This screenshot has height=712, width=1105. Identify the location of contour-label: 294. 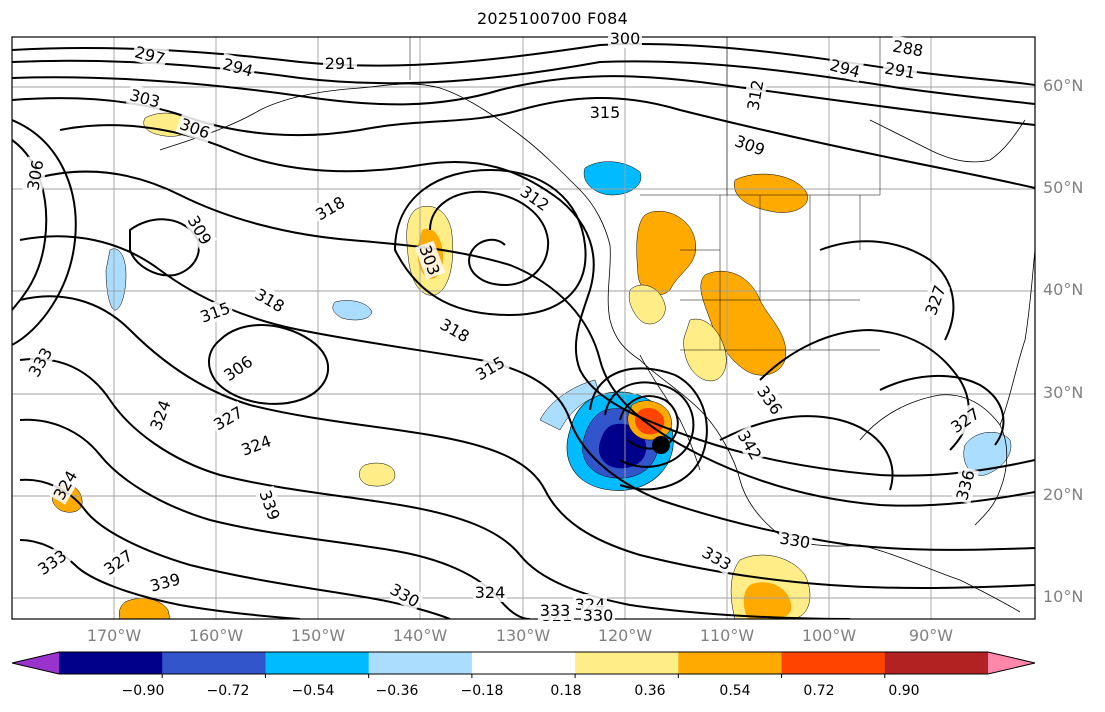
(238, 67).